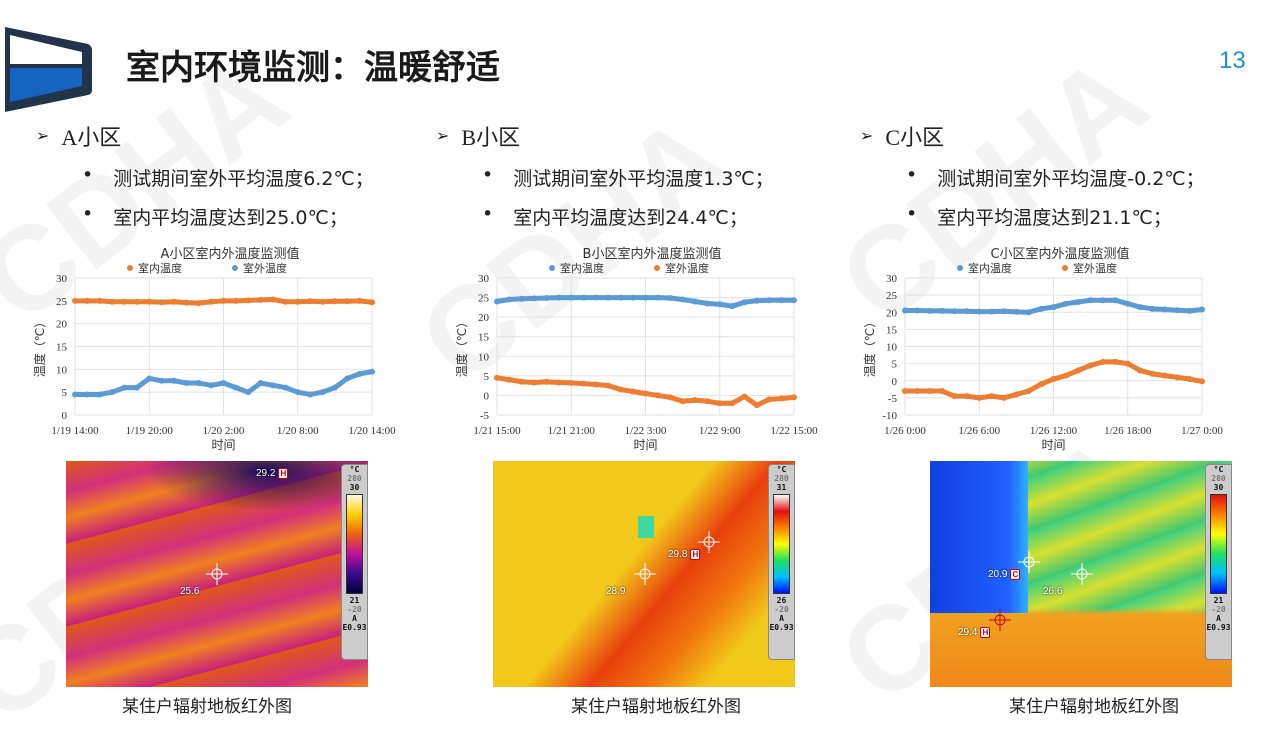 Image resolution: width=1280 pixels, height=750 pixels. Describe the element at coordinates (1202, 431) in the screenshot. I see `x-tick-label: 1/27 0:00` at that location.